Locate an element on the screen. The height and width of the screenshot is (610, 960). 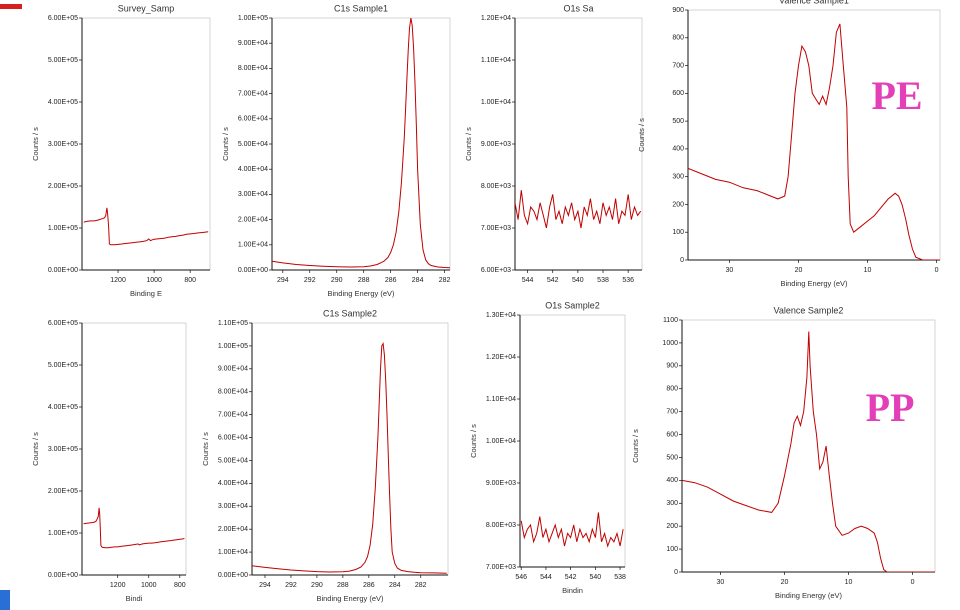
x-tick-label: 544 is located at coordinates (546, 577).